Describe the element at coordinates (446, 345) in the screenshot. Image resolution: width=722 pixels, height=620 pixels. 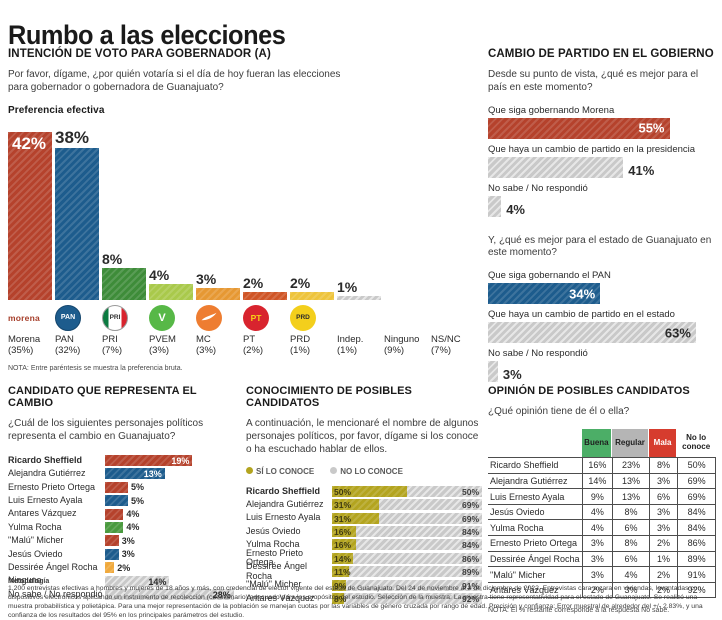
I see `category-label: NS/NC (7%)` at that location.